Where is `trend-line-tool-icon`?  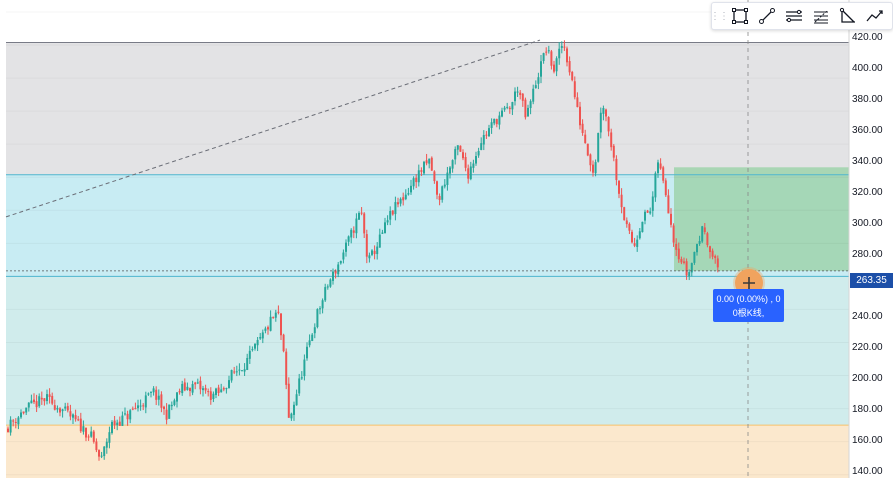 trend-line-tool-icon is located at coordinates (766, 16).